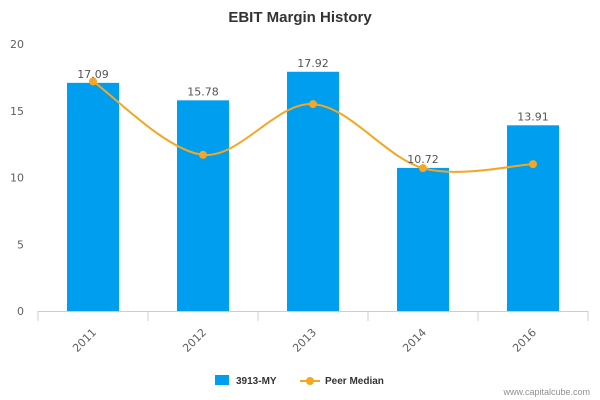 This screenshot has width=600, height=400. What do you see at coordinates (222, 380) in the screenshot?
I see `legend-swatch-bars` at bounding box center [222, 380].